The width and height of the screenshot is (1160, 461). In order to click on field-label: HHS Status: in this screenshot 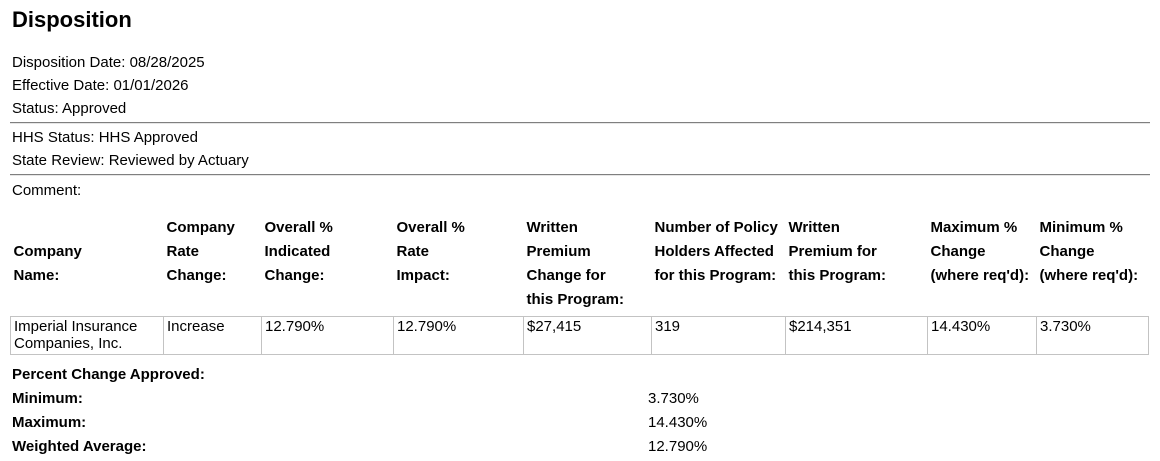, I will do `click(53, 137)`.